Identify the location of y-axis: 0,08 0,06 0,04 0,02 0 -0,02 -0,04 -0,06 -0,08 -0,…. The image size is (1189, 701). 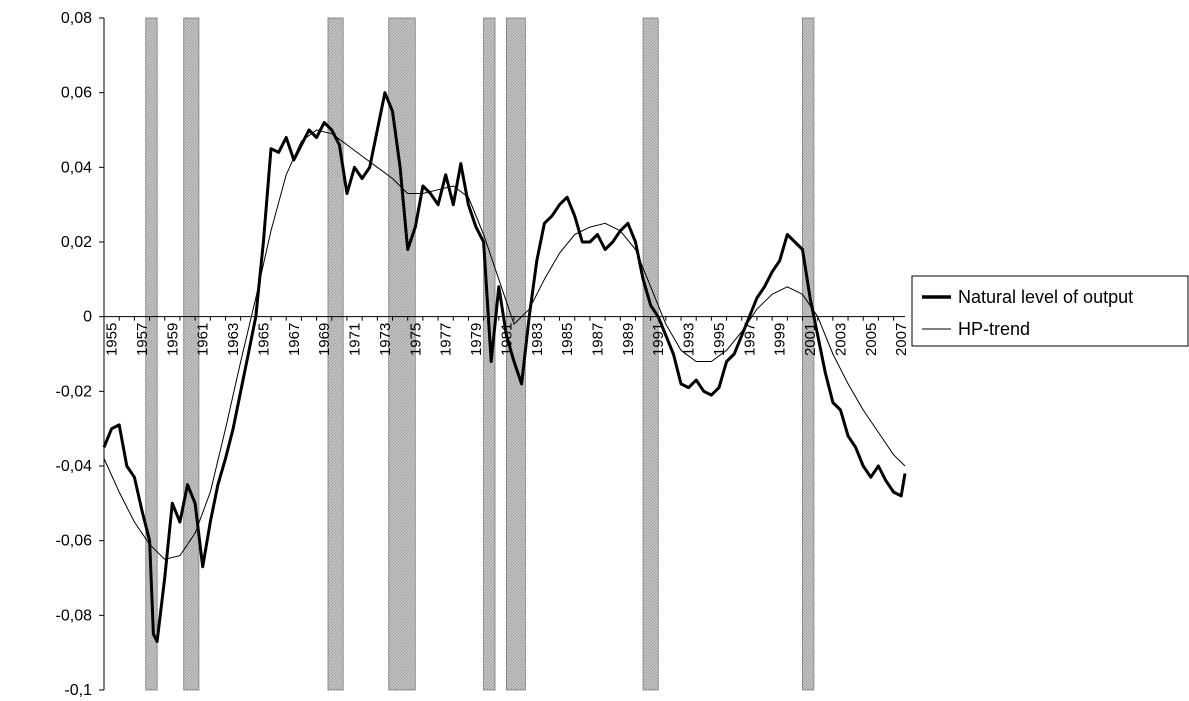
(80, 354).